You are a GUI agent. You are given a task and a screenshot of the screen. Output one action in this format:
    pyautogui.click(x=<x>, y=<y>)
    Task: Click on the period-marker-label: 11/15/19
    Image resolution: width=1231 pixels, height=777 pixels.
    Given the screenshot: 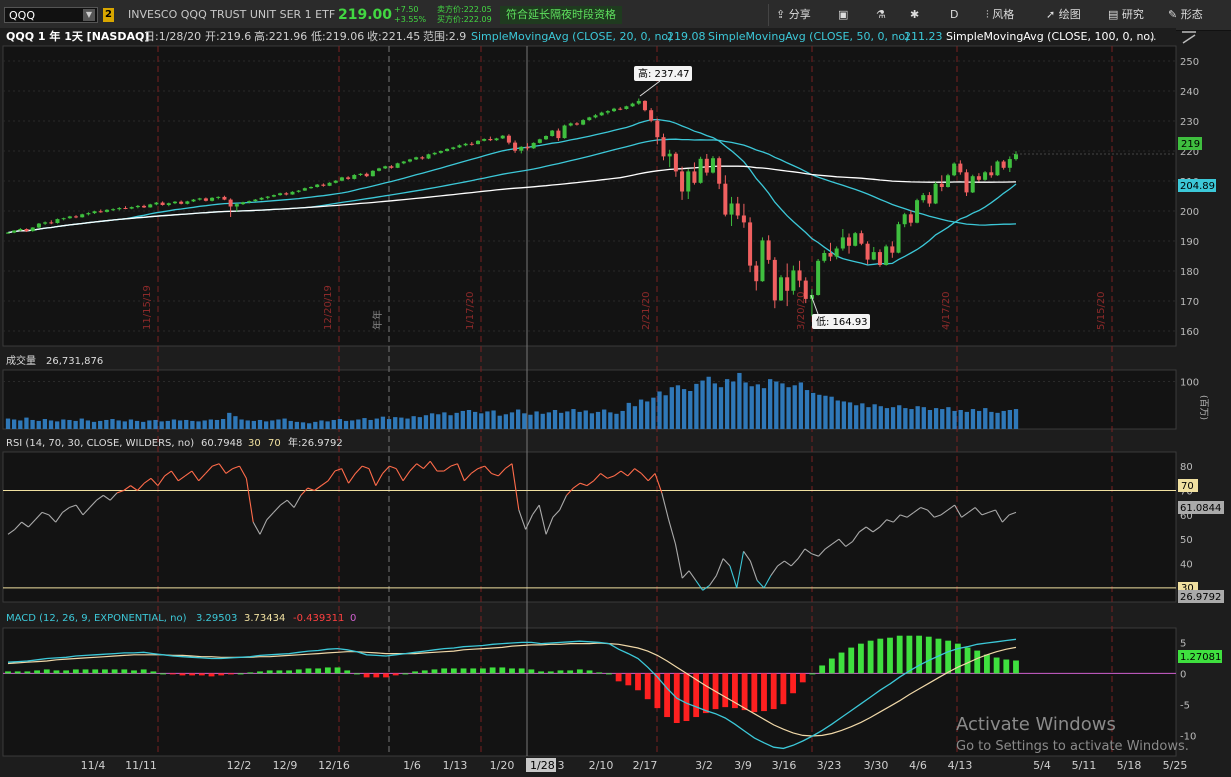 What is the action you would take?
    pyautogui.click(x=147, y=307)
    